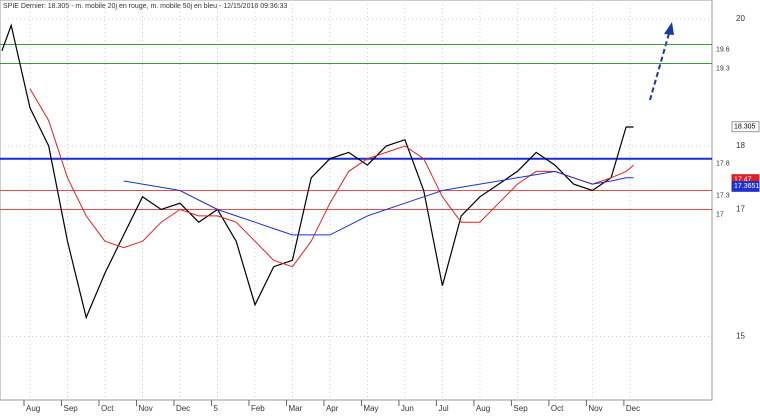 The width and height of the screenshot is (760, 420). What do you see at coordinates (723, 49) in the screenshot?
I see `level-label: 19.6` at bounding box center [723, 49].